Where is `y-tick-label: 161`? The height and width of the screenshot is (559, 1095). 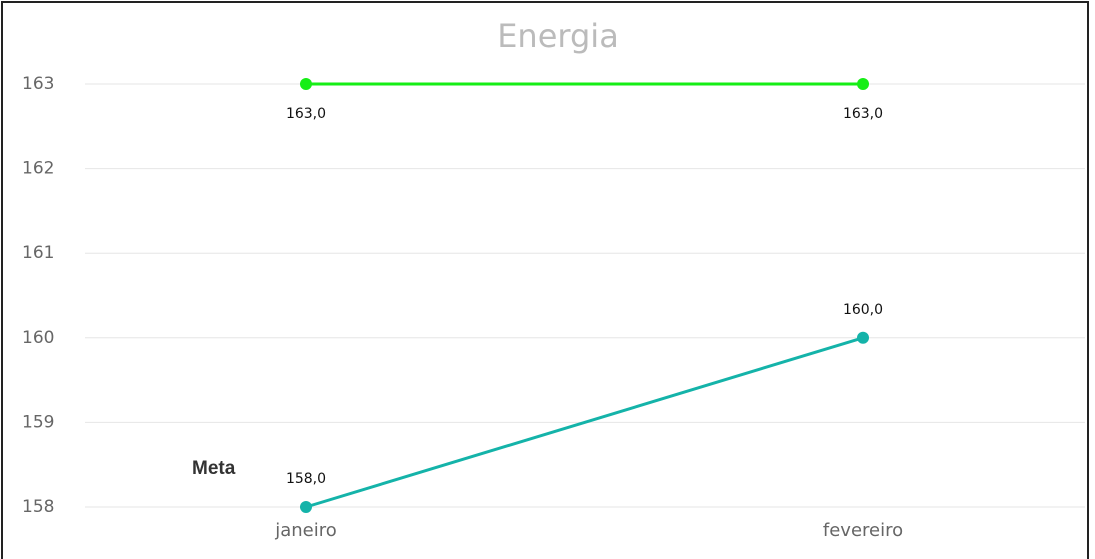
y-tick-label: 161 is located at coordinates (38, 253).